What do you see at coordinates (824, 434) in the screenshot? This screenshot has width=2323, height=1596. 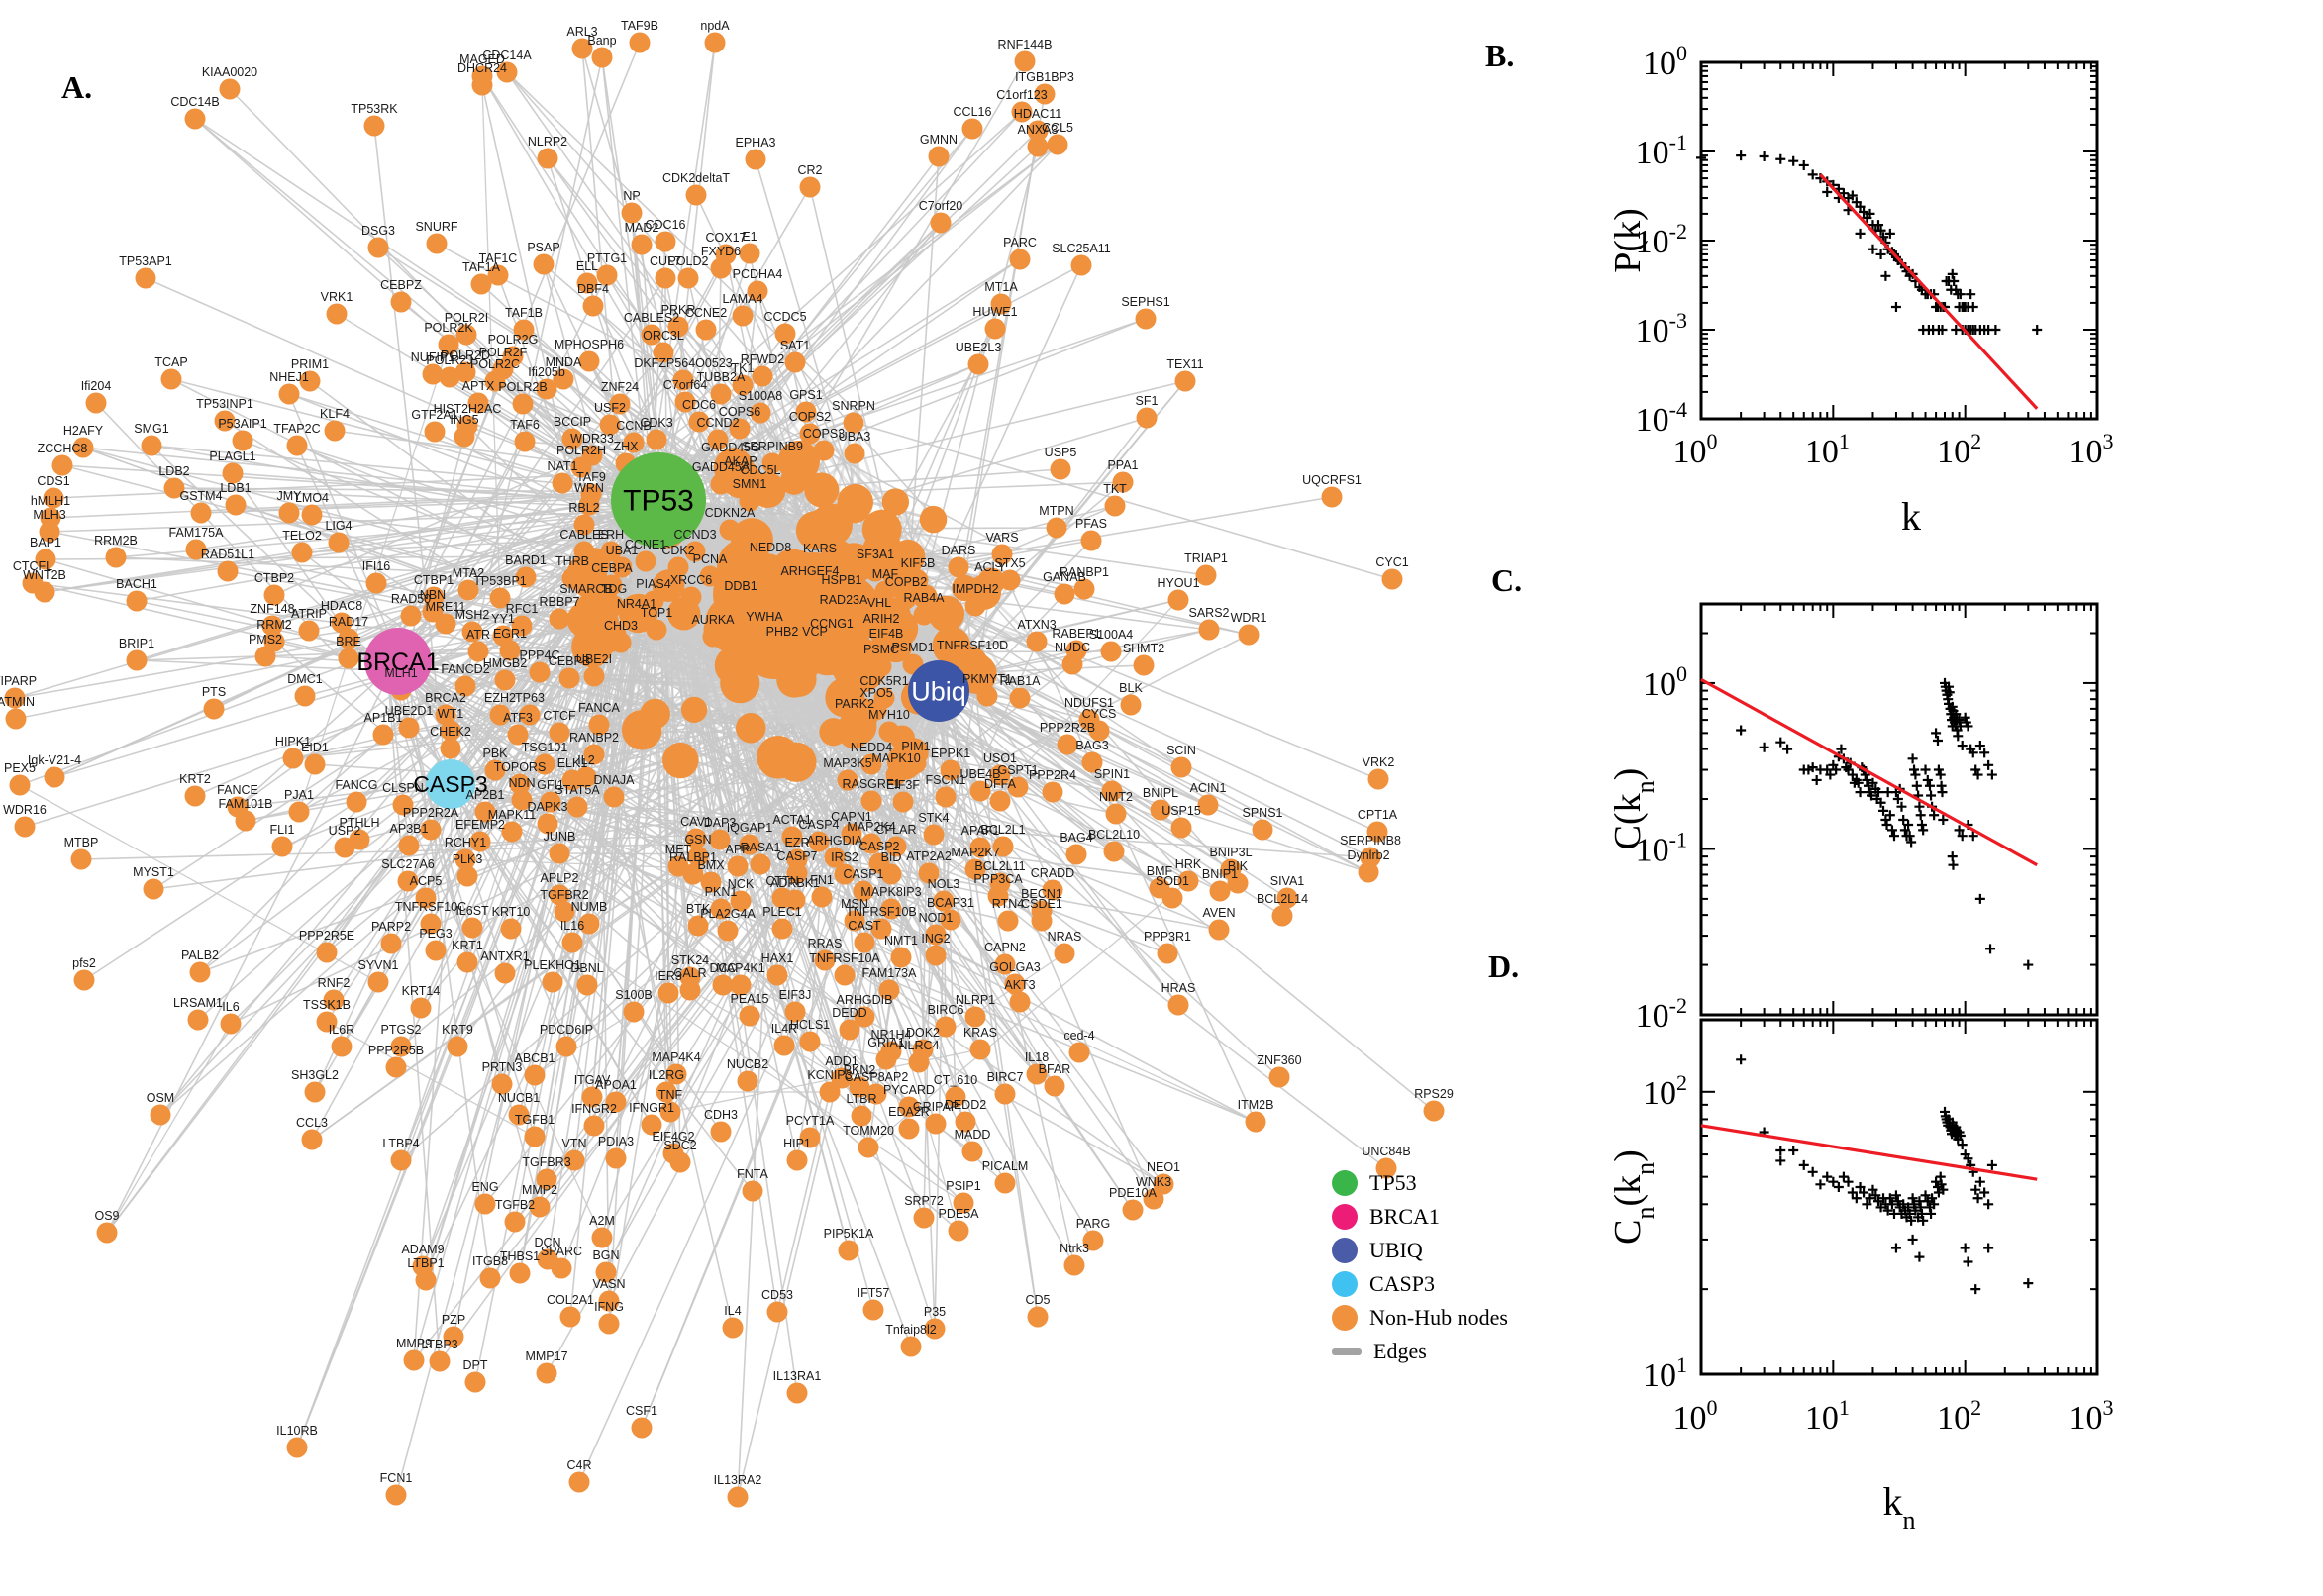 I see `network-node-label: COPS3` at bounding box center [824, 434].